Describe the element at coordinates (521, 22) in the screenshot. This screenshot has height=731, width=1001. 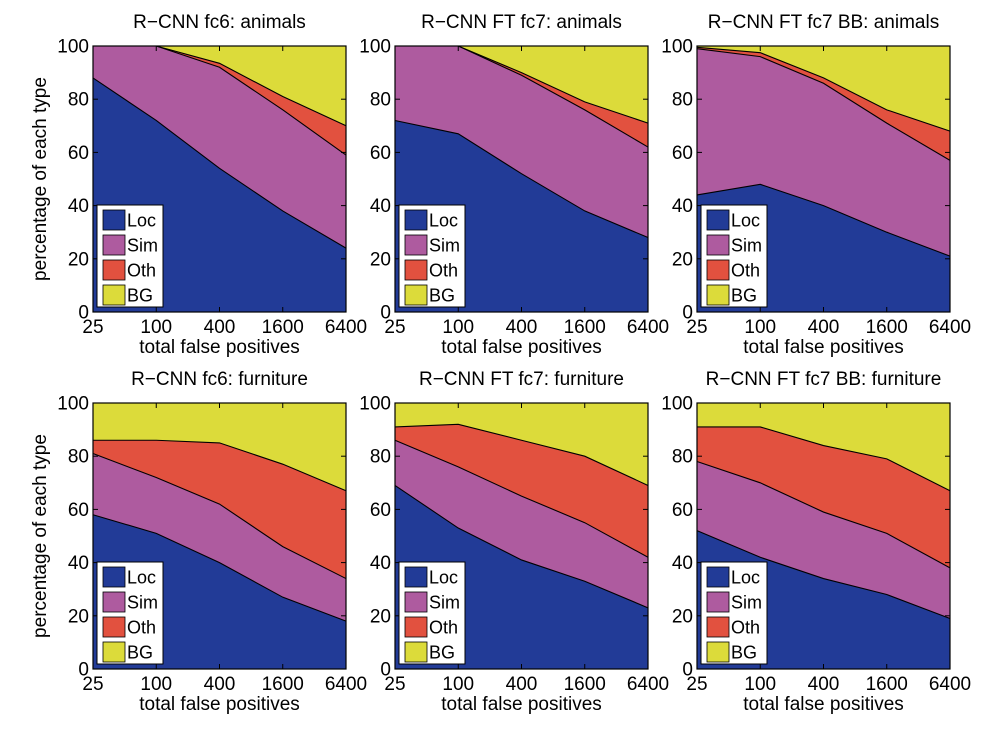
I see `chart-title: R−CNN FT fc7: animals` at that location.